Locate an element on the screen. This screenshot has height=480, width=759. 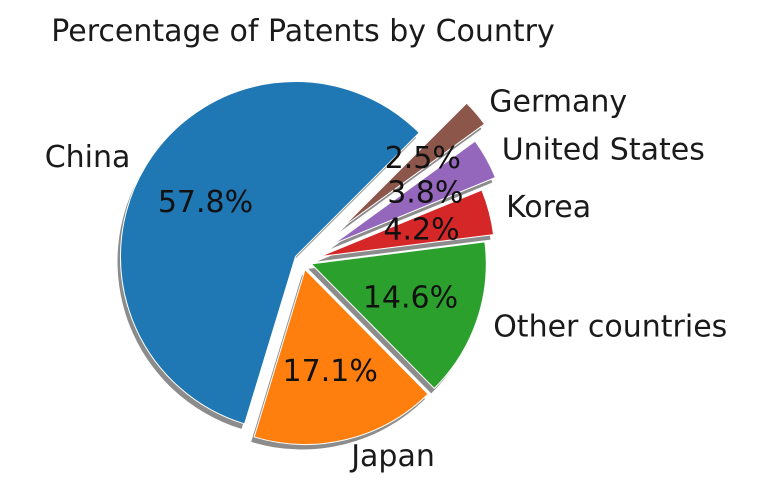
pie-slice-united-states is located at coordinates (414, 192).